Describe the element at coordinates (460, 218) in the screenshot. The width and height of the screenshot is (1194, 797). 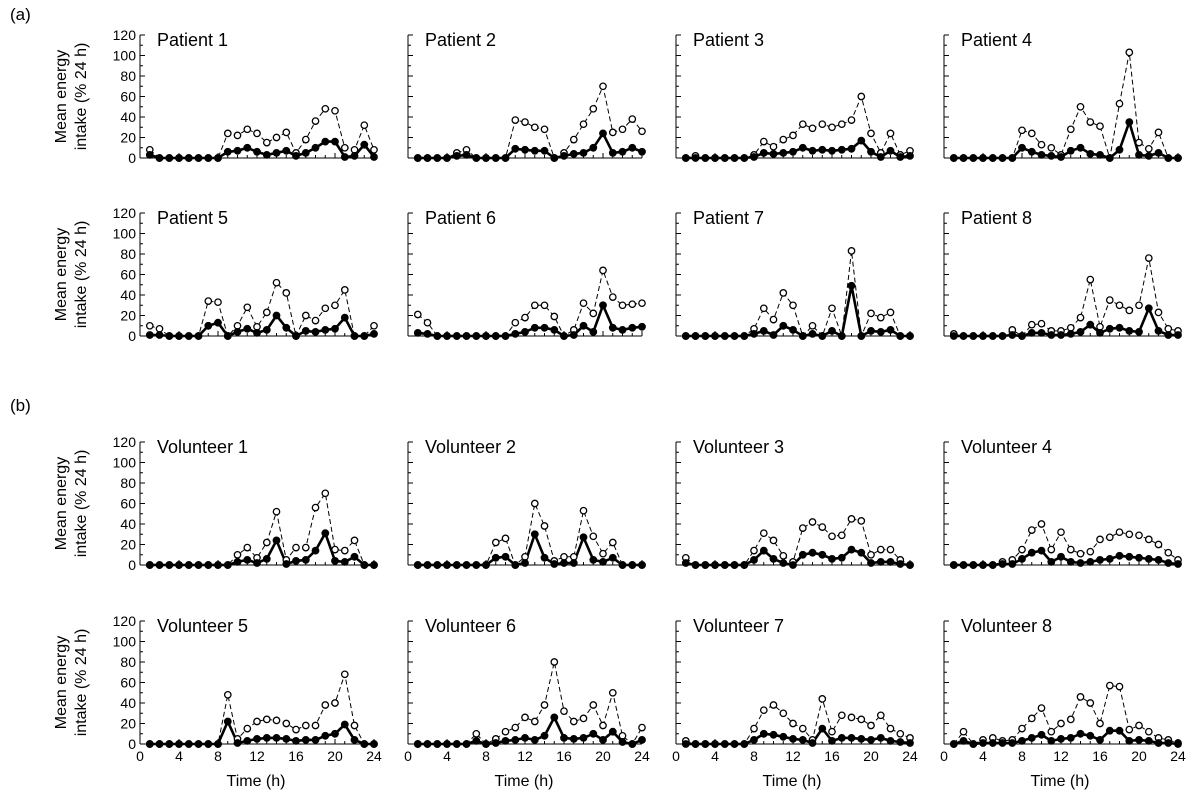
I see `panel-title: Patient 6` at that location.